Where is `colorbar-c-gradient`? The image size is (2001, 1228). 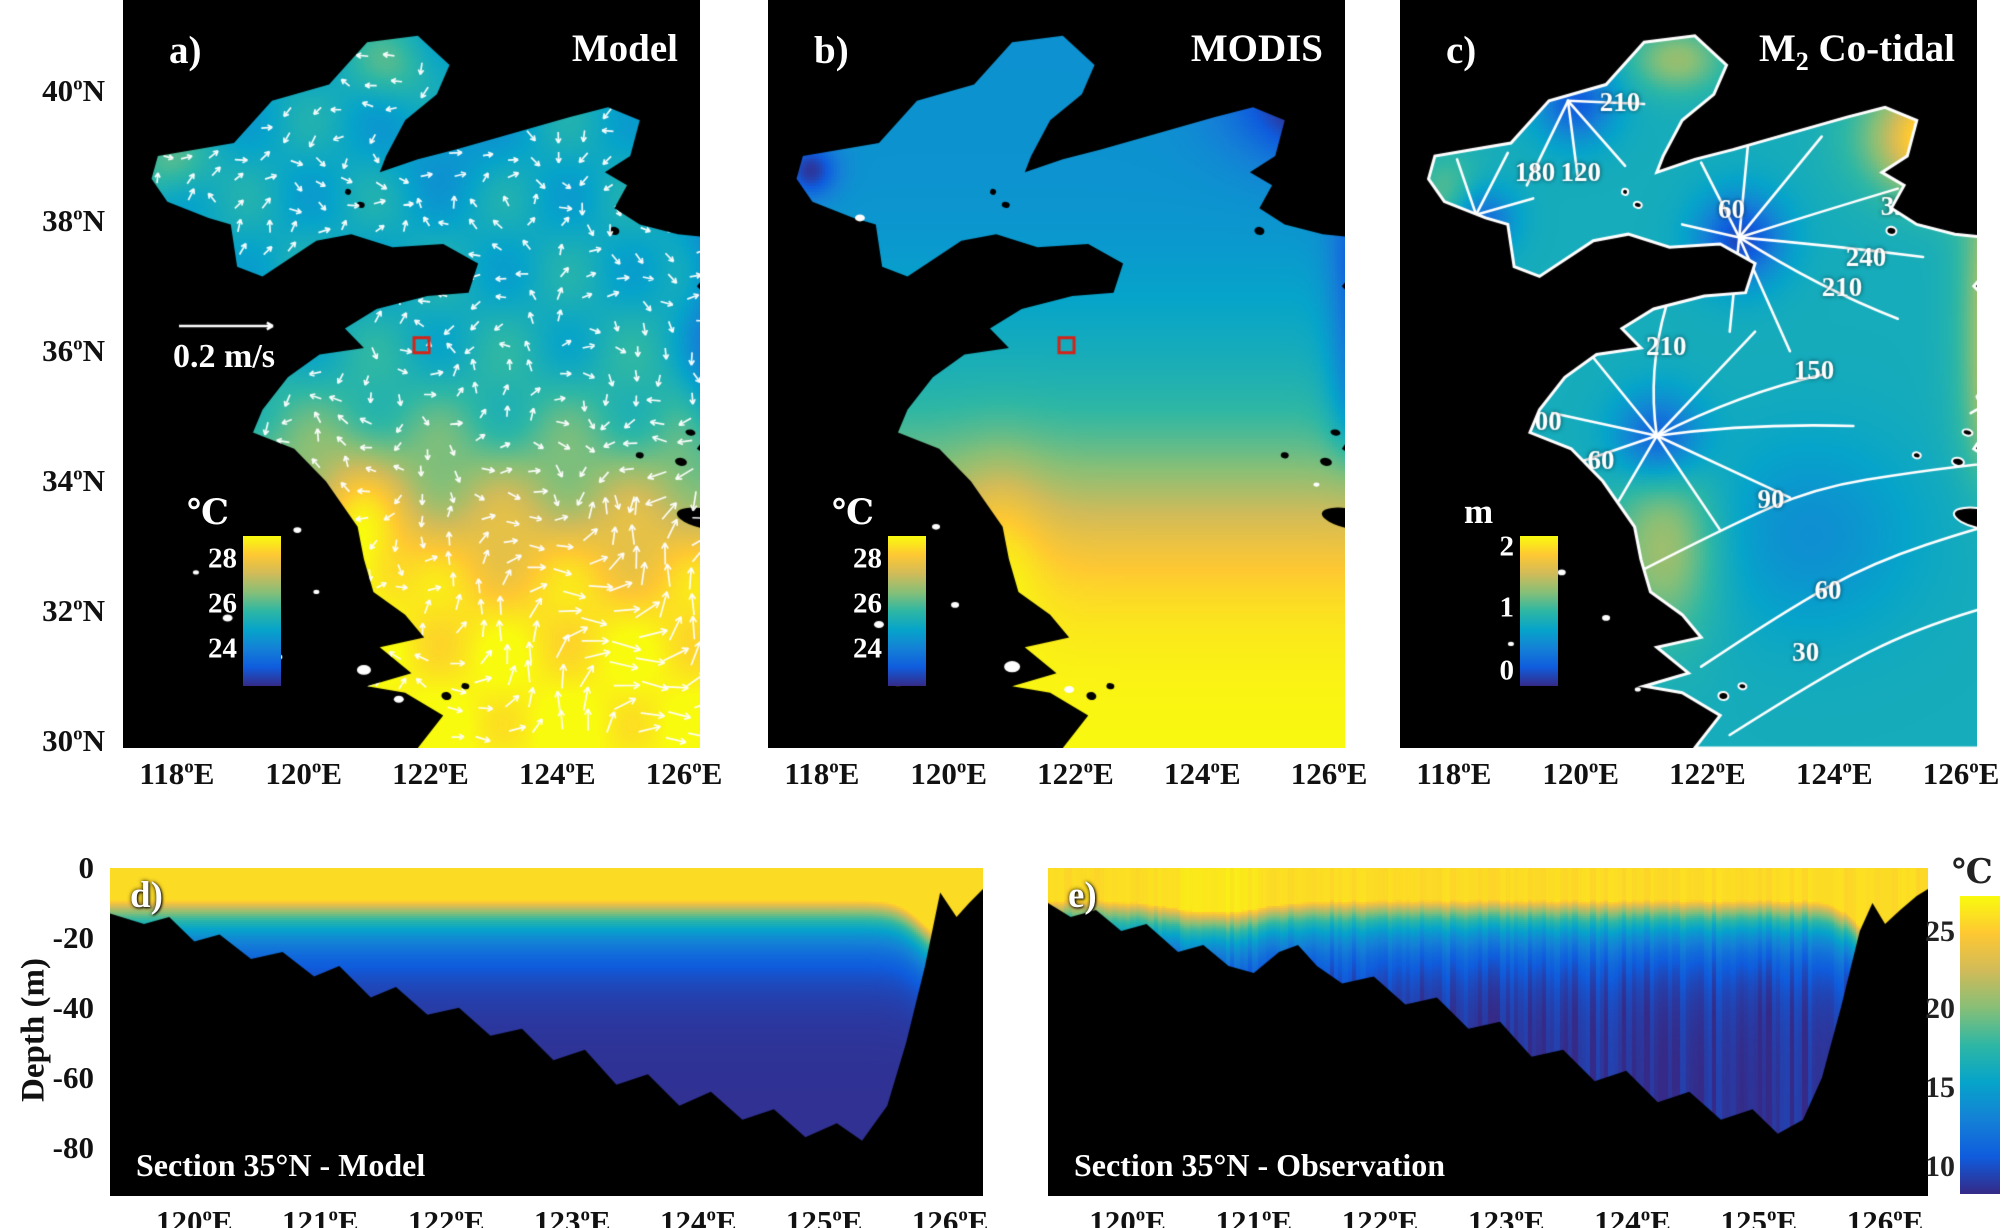 colorbar-c-gradient is located at coordinates (1539, 611).